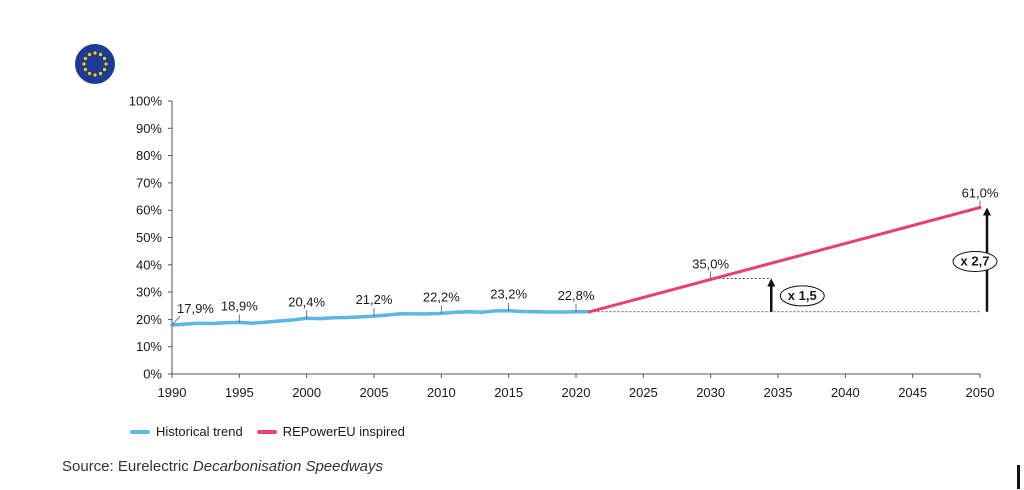  Describe the element at coordinates (127, 466) in the screenshot. I see `source-prefix: Source: Eurelectric` at that location.